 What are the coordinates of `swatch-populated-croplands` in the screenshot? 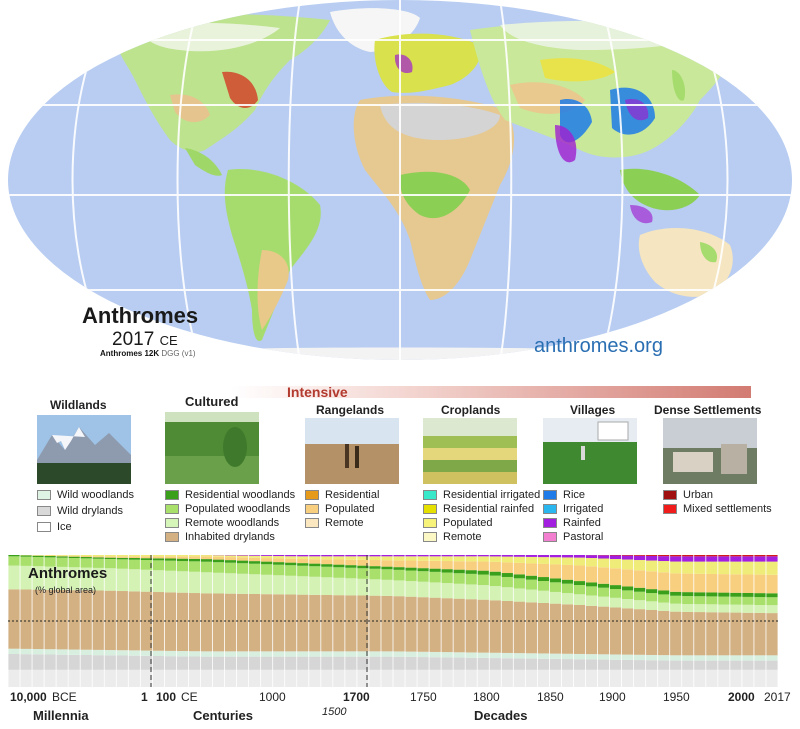 It's located at (430, 523).